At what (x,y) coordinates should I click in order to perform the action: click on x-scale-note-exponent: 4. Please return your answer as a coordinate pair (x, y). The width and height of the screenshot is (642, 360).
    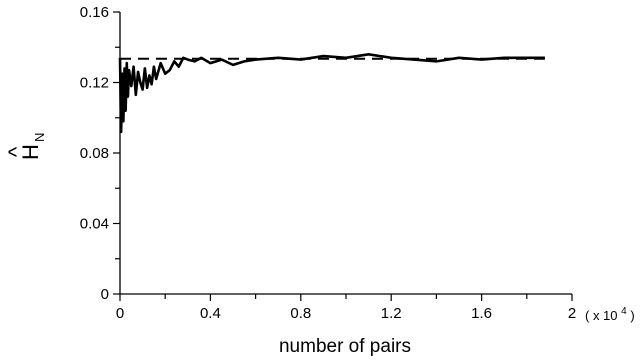
    Looking at the image, I should click on (624, 311).